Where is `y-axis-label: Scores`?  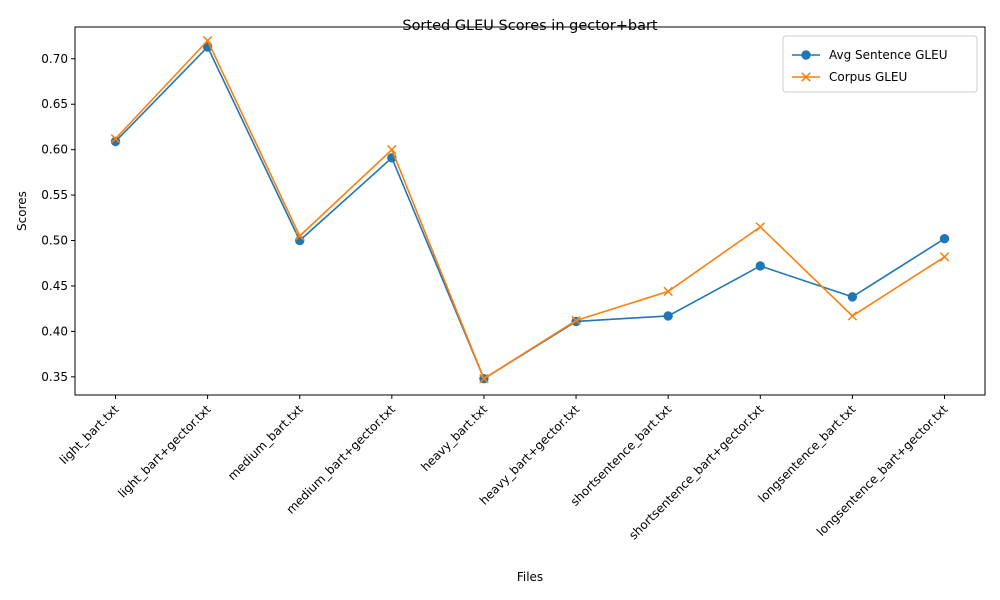
y-axis-label: Scores is located at coordinates (22, 211).